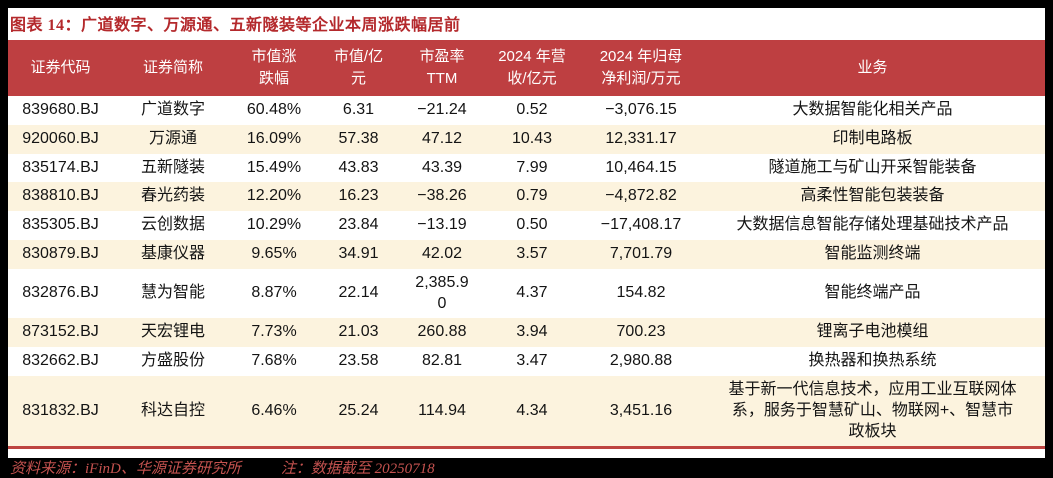 This screenshot has width=1053, height=478. What do you see at coordinates (872, 293) in the screenshot?
I see `cell-business: 智能终端产品` at bounding box center [872, 293].